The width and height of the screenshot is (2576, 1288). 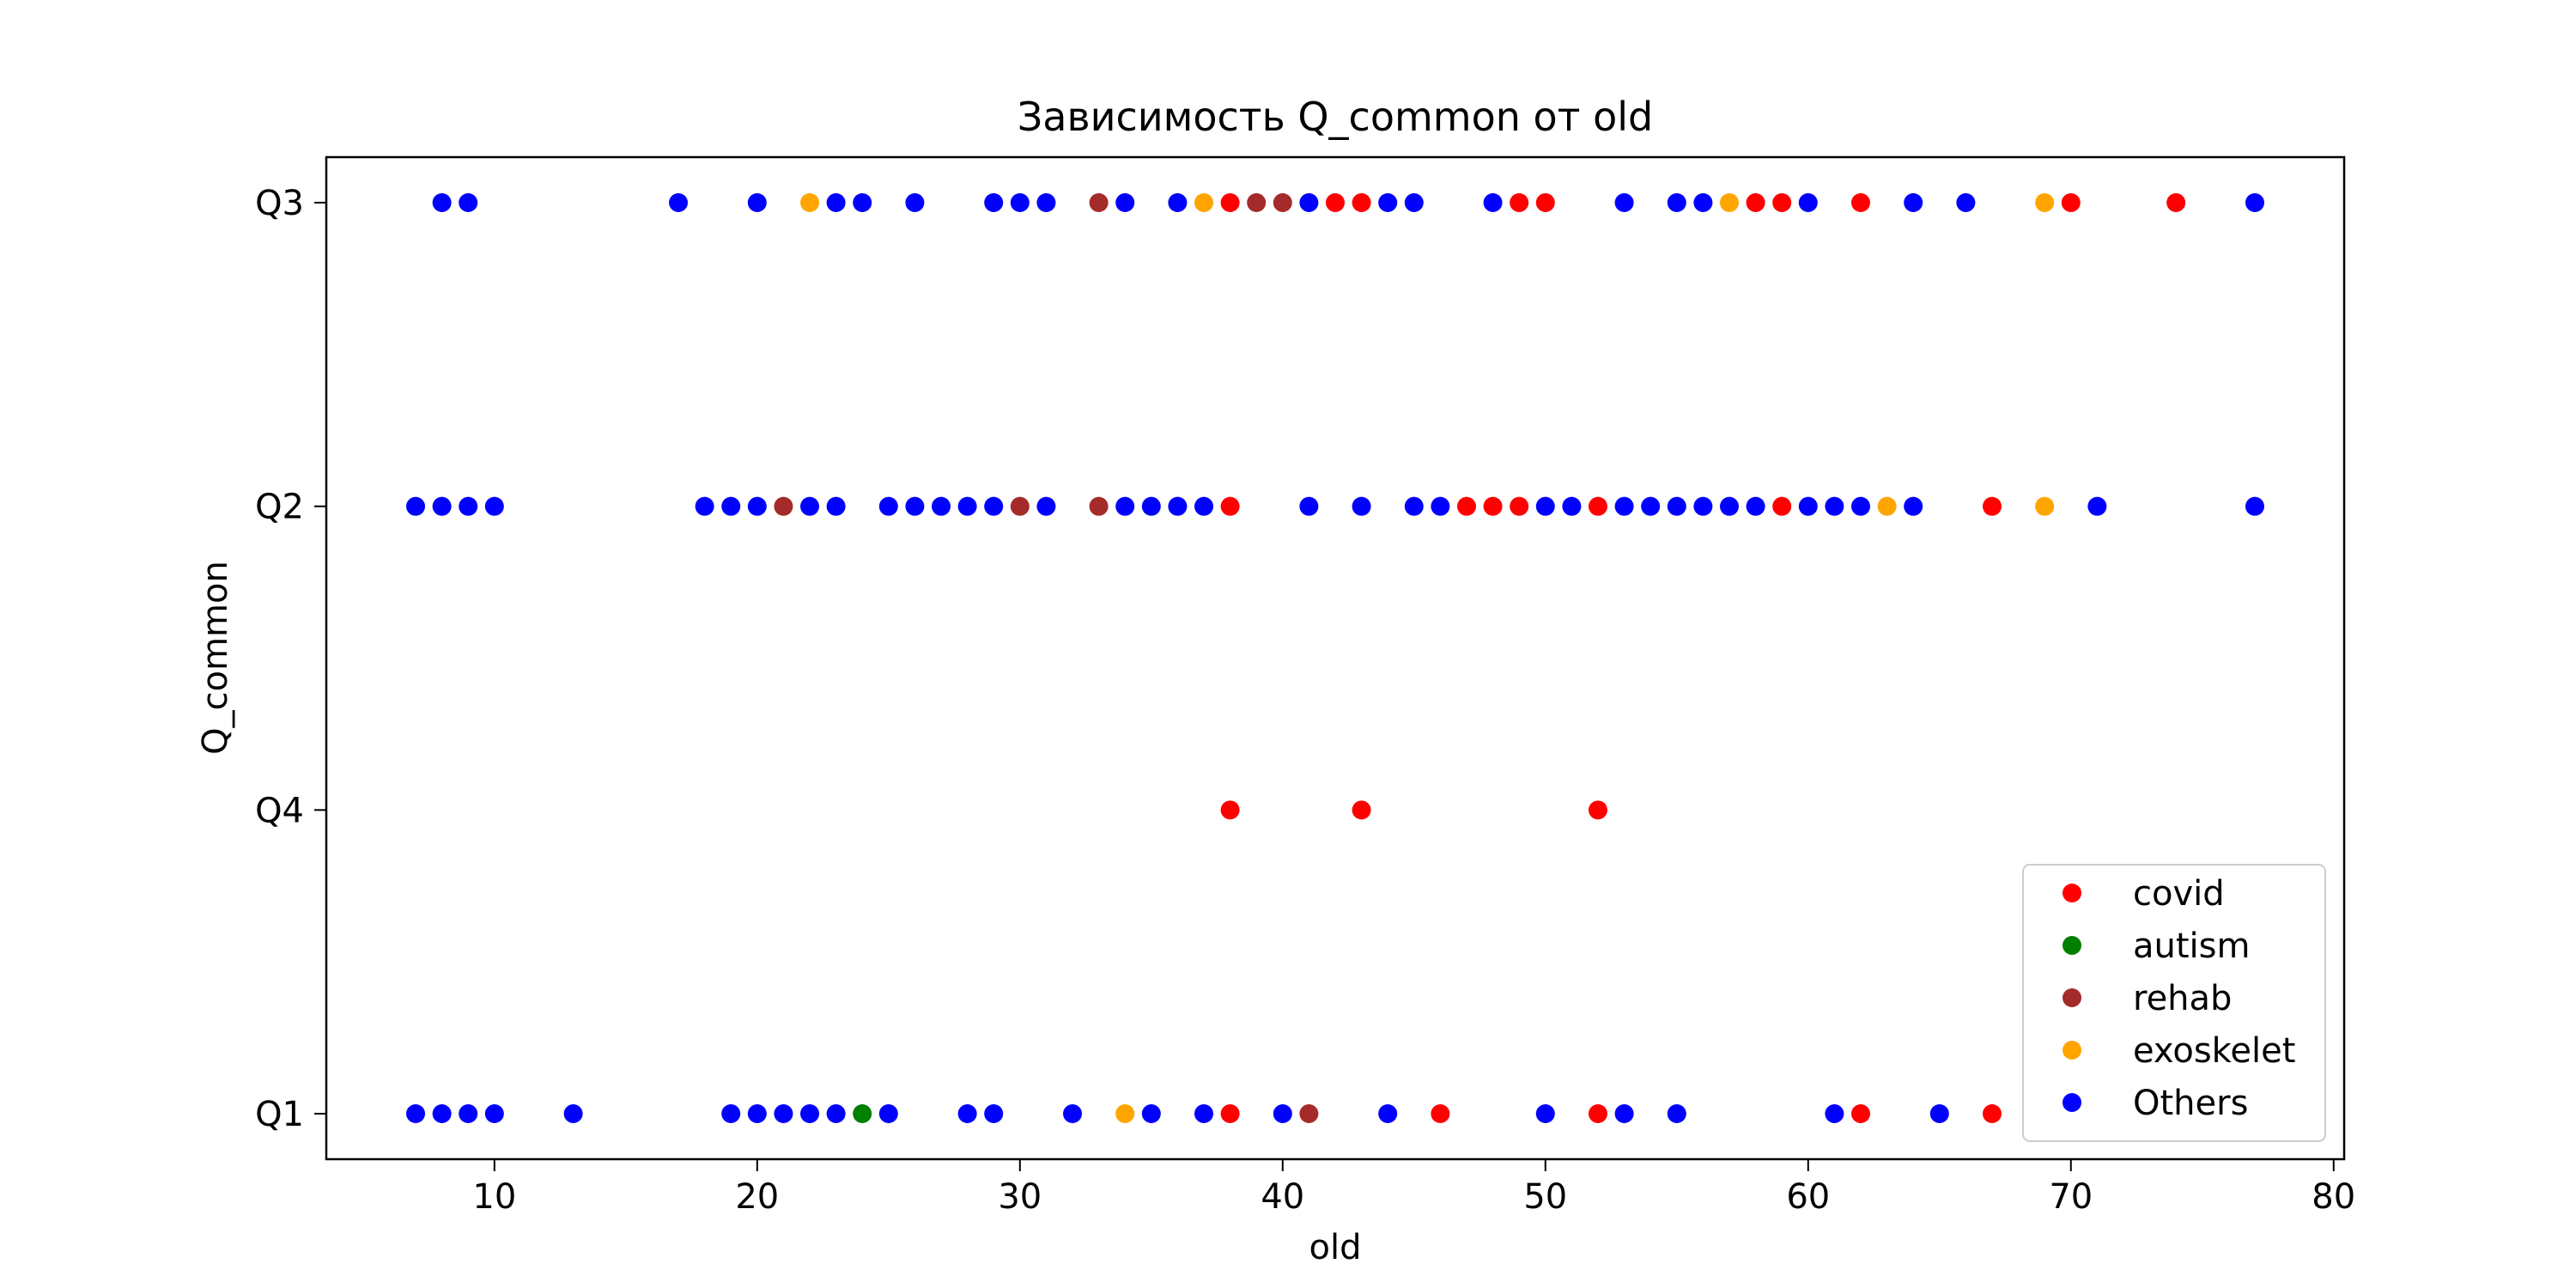 I want to click on legend-label: rehab, so click(x=2182, y=998).